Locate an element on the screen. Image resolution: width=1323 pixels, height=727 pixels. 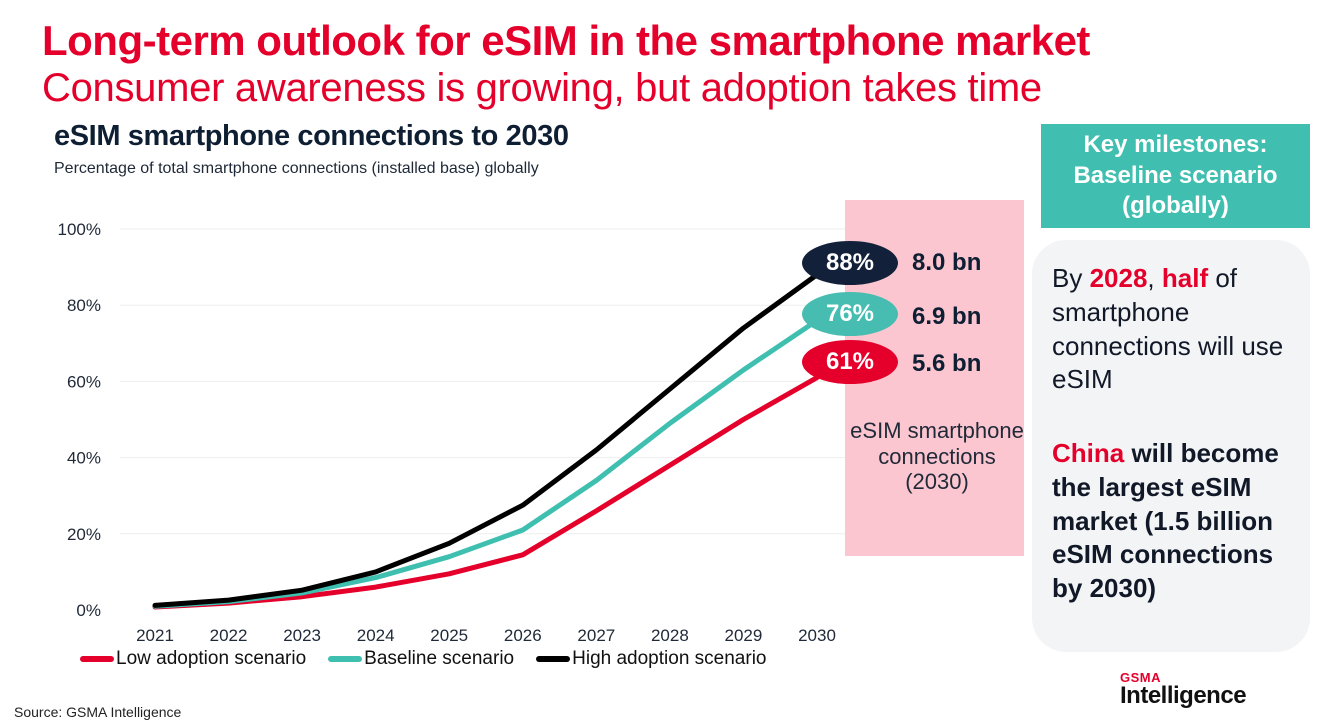
y-tick-label: 80% is located at coordinates (84, 305).